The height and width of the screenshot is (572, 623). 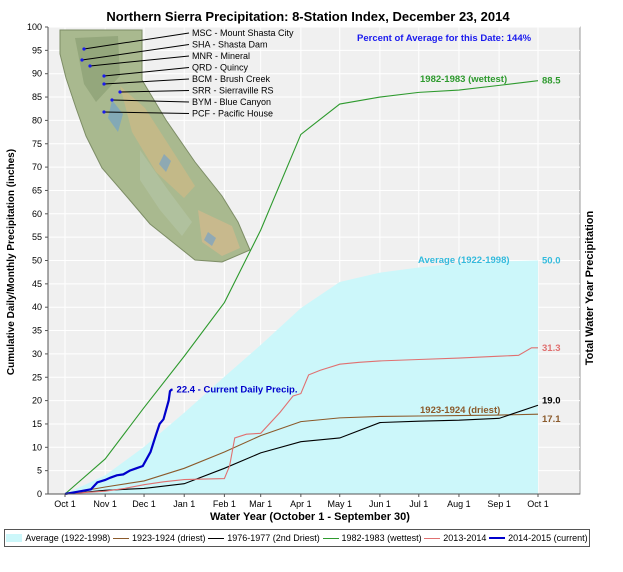 I want to click on x-tick-label: Jan 1, so click(x=184, y=504).